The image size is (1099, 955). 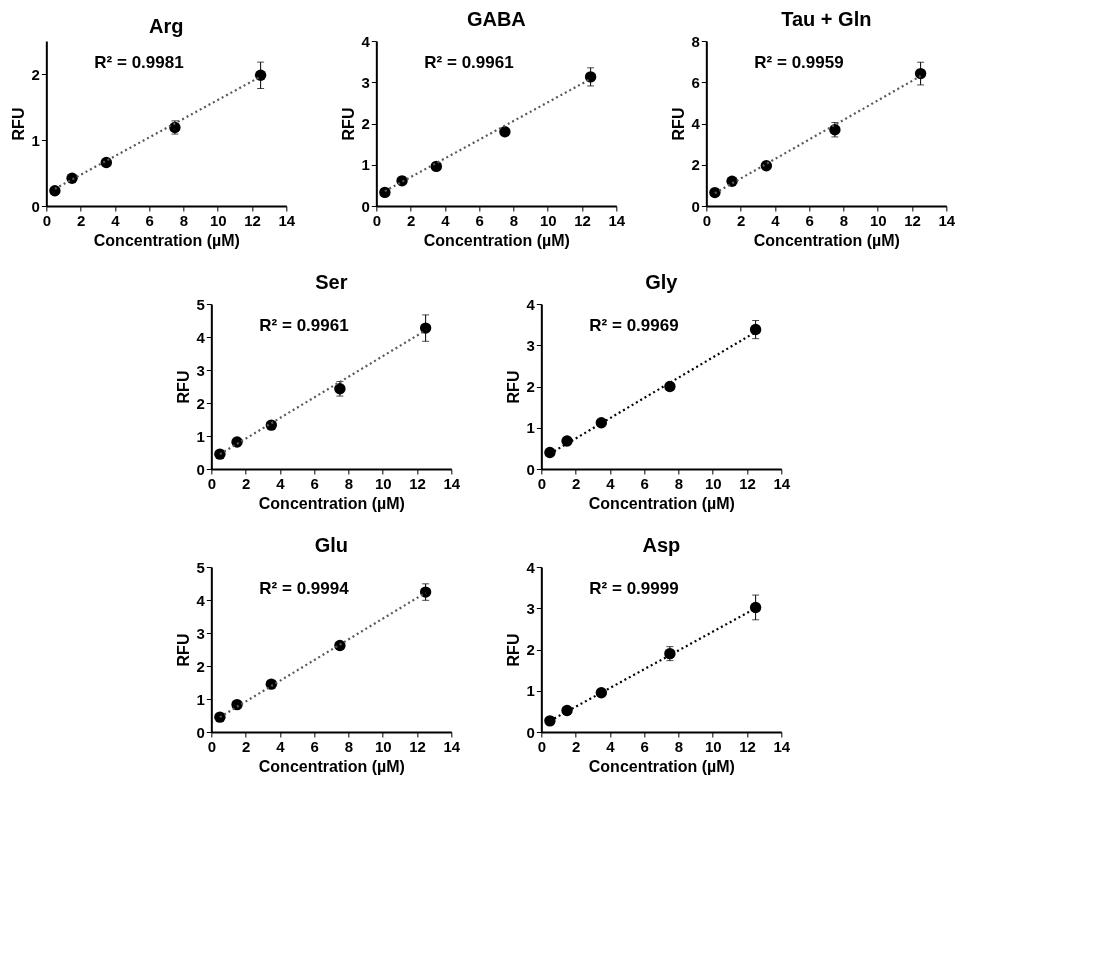 What do you see at coordinates (304, 588) in the screenshot?
I see `annotation: R² = 0.9994` at bounding box center [304, 588].